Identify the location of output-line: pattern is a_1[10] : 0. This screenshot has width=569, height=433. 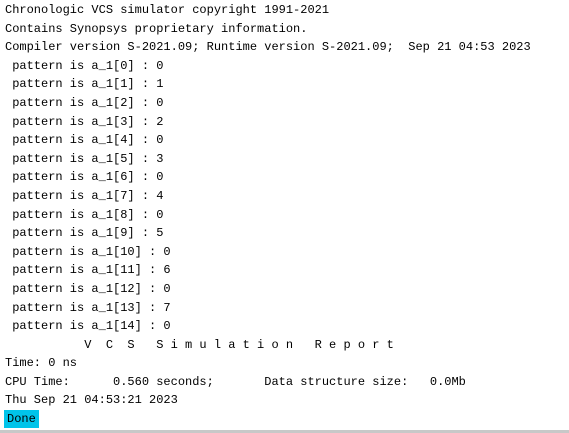
(88, 251).